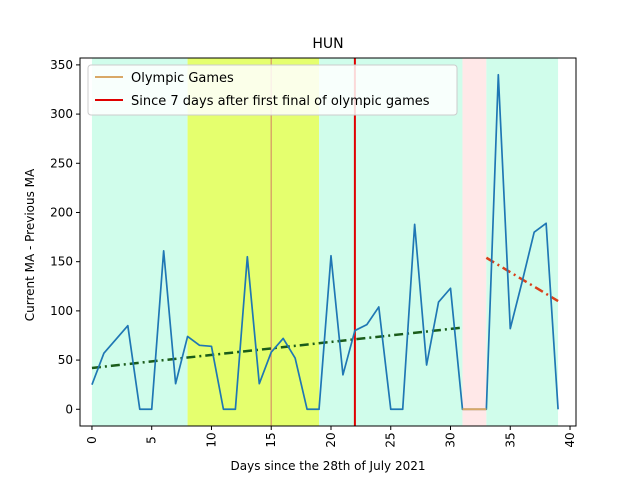  What do you see at coordinates (152, 440) in the screenshot?
I see `x-tick-label-5: 5` at bounding box center [152, 440].